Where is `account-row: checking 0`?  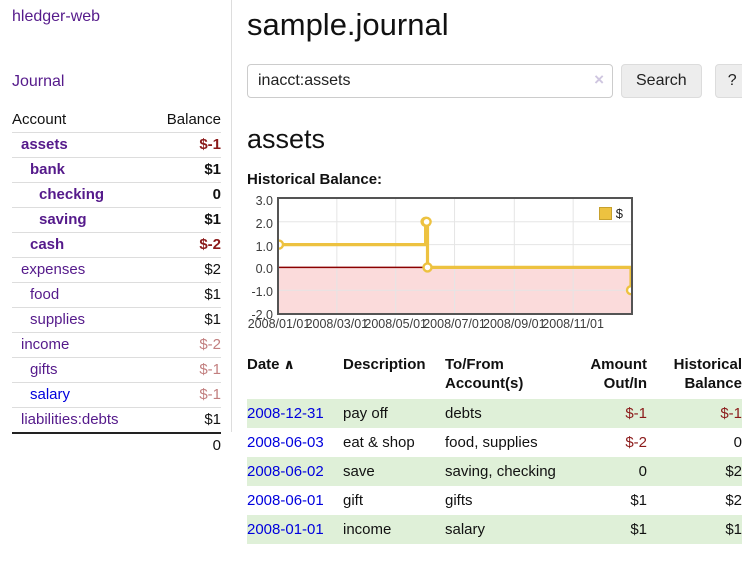
account-row: checking 0 is located at coordinates (116, 195).